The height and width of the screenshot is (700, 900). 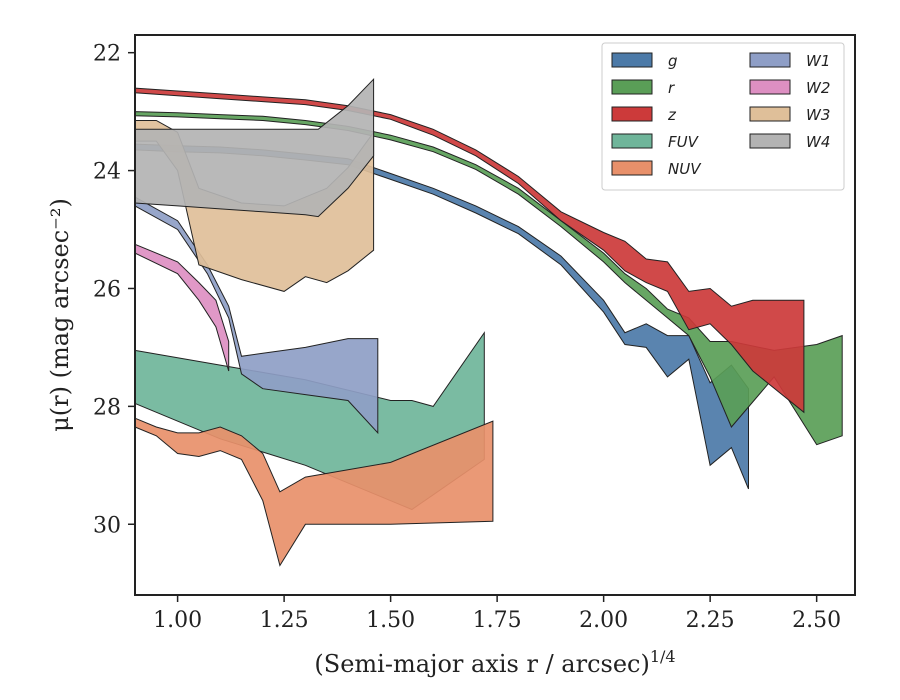 I want to click on band-w1, so click(x=256, y=315).